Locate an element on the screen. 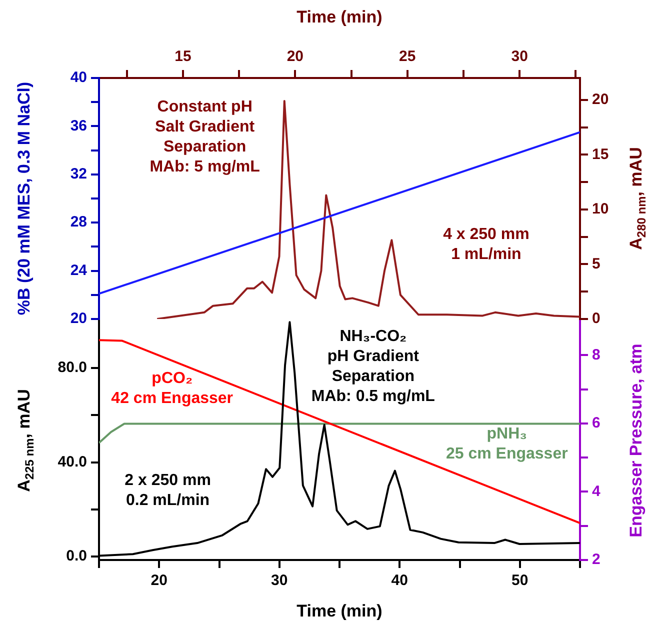 This screenshot has width=649, height=623. y2-tick-label: 2 is located at coordinates (596, 559).